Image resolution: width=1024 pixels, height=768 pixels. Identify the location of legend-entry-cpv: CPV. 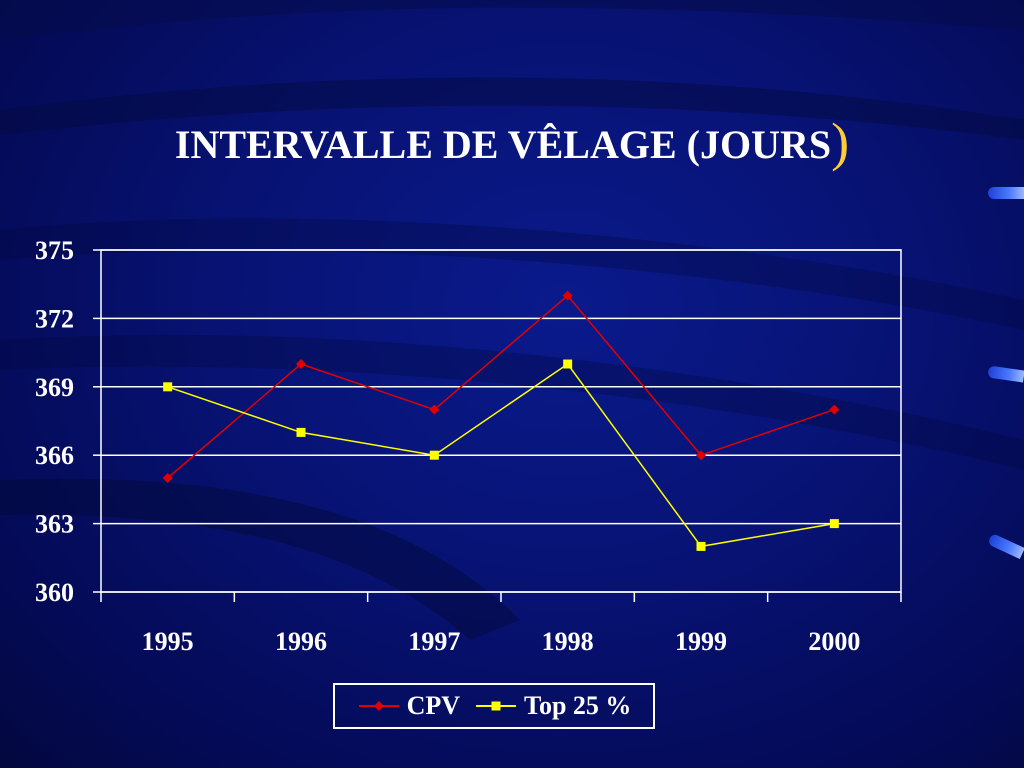
(408, 706).